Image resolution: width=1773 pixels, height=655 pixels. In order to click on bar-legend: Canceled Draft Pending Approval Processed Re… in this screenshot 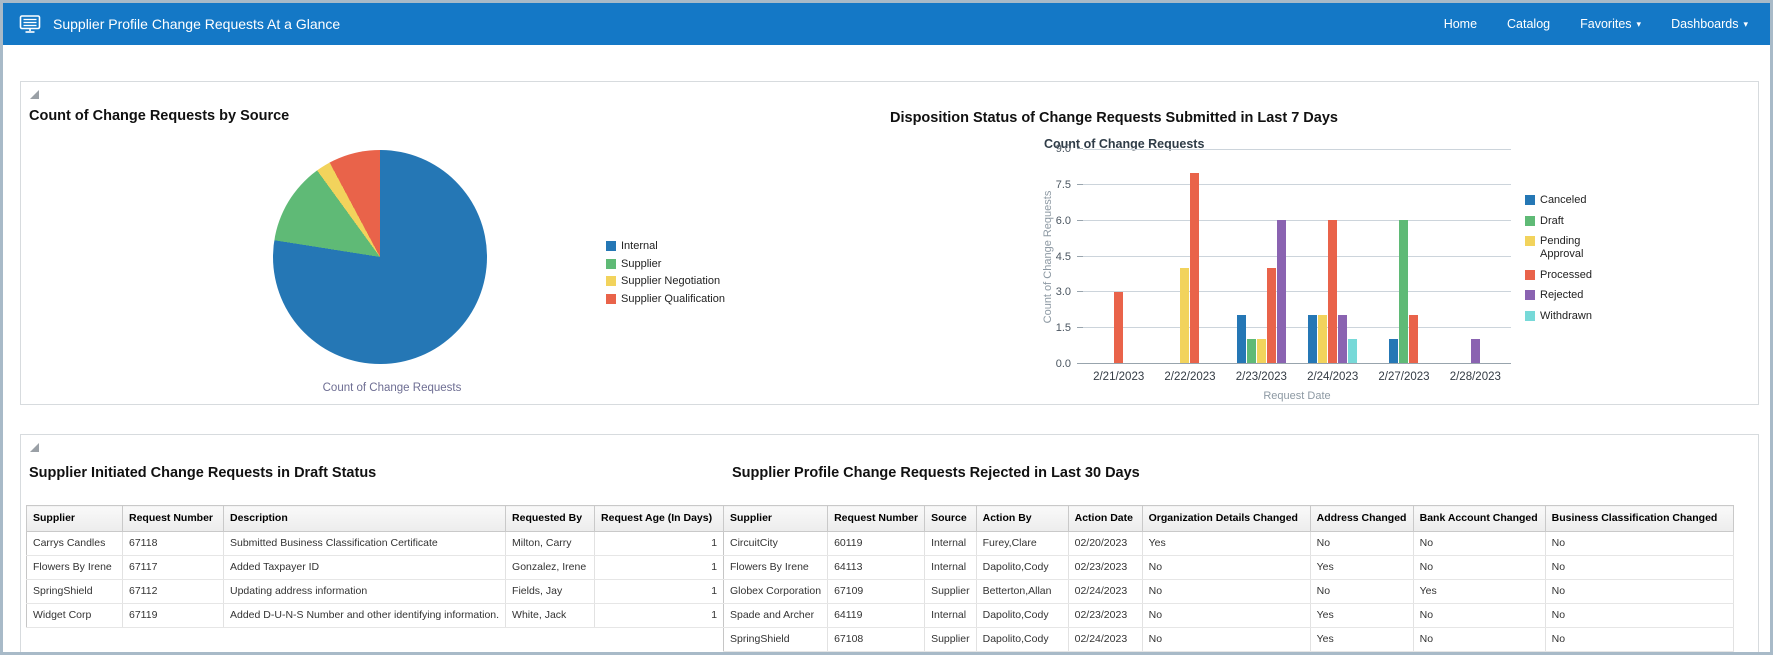, I will do `click(1567, 262)`.